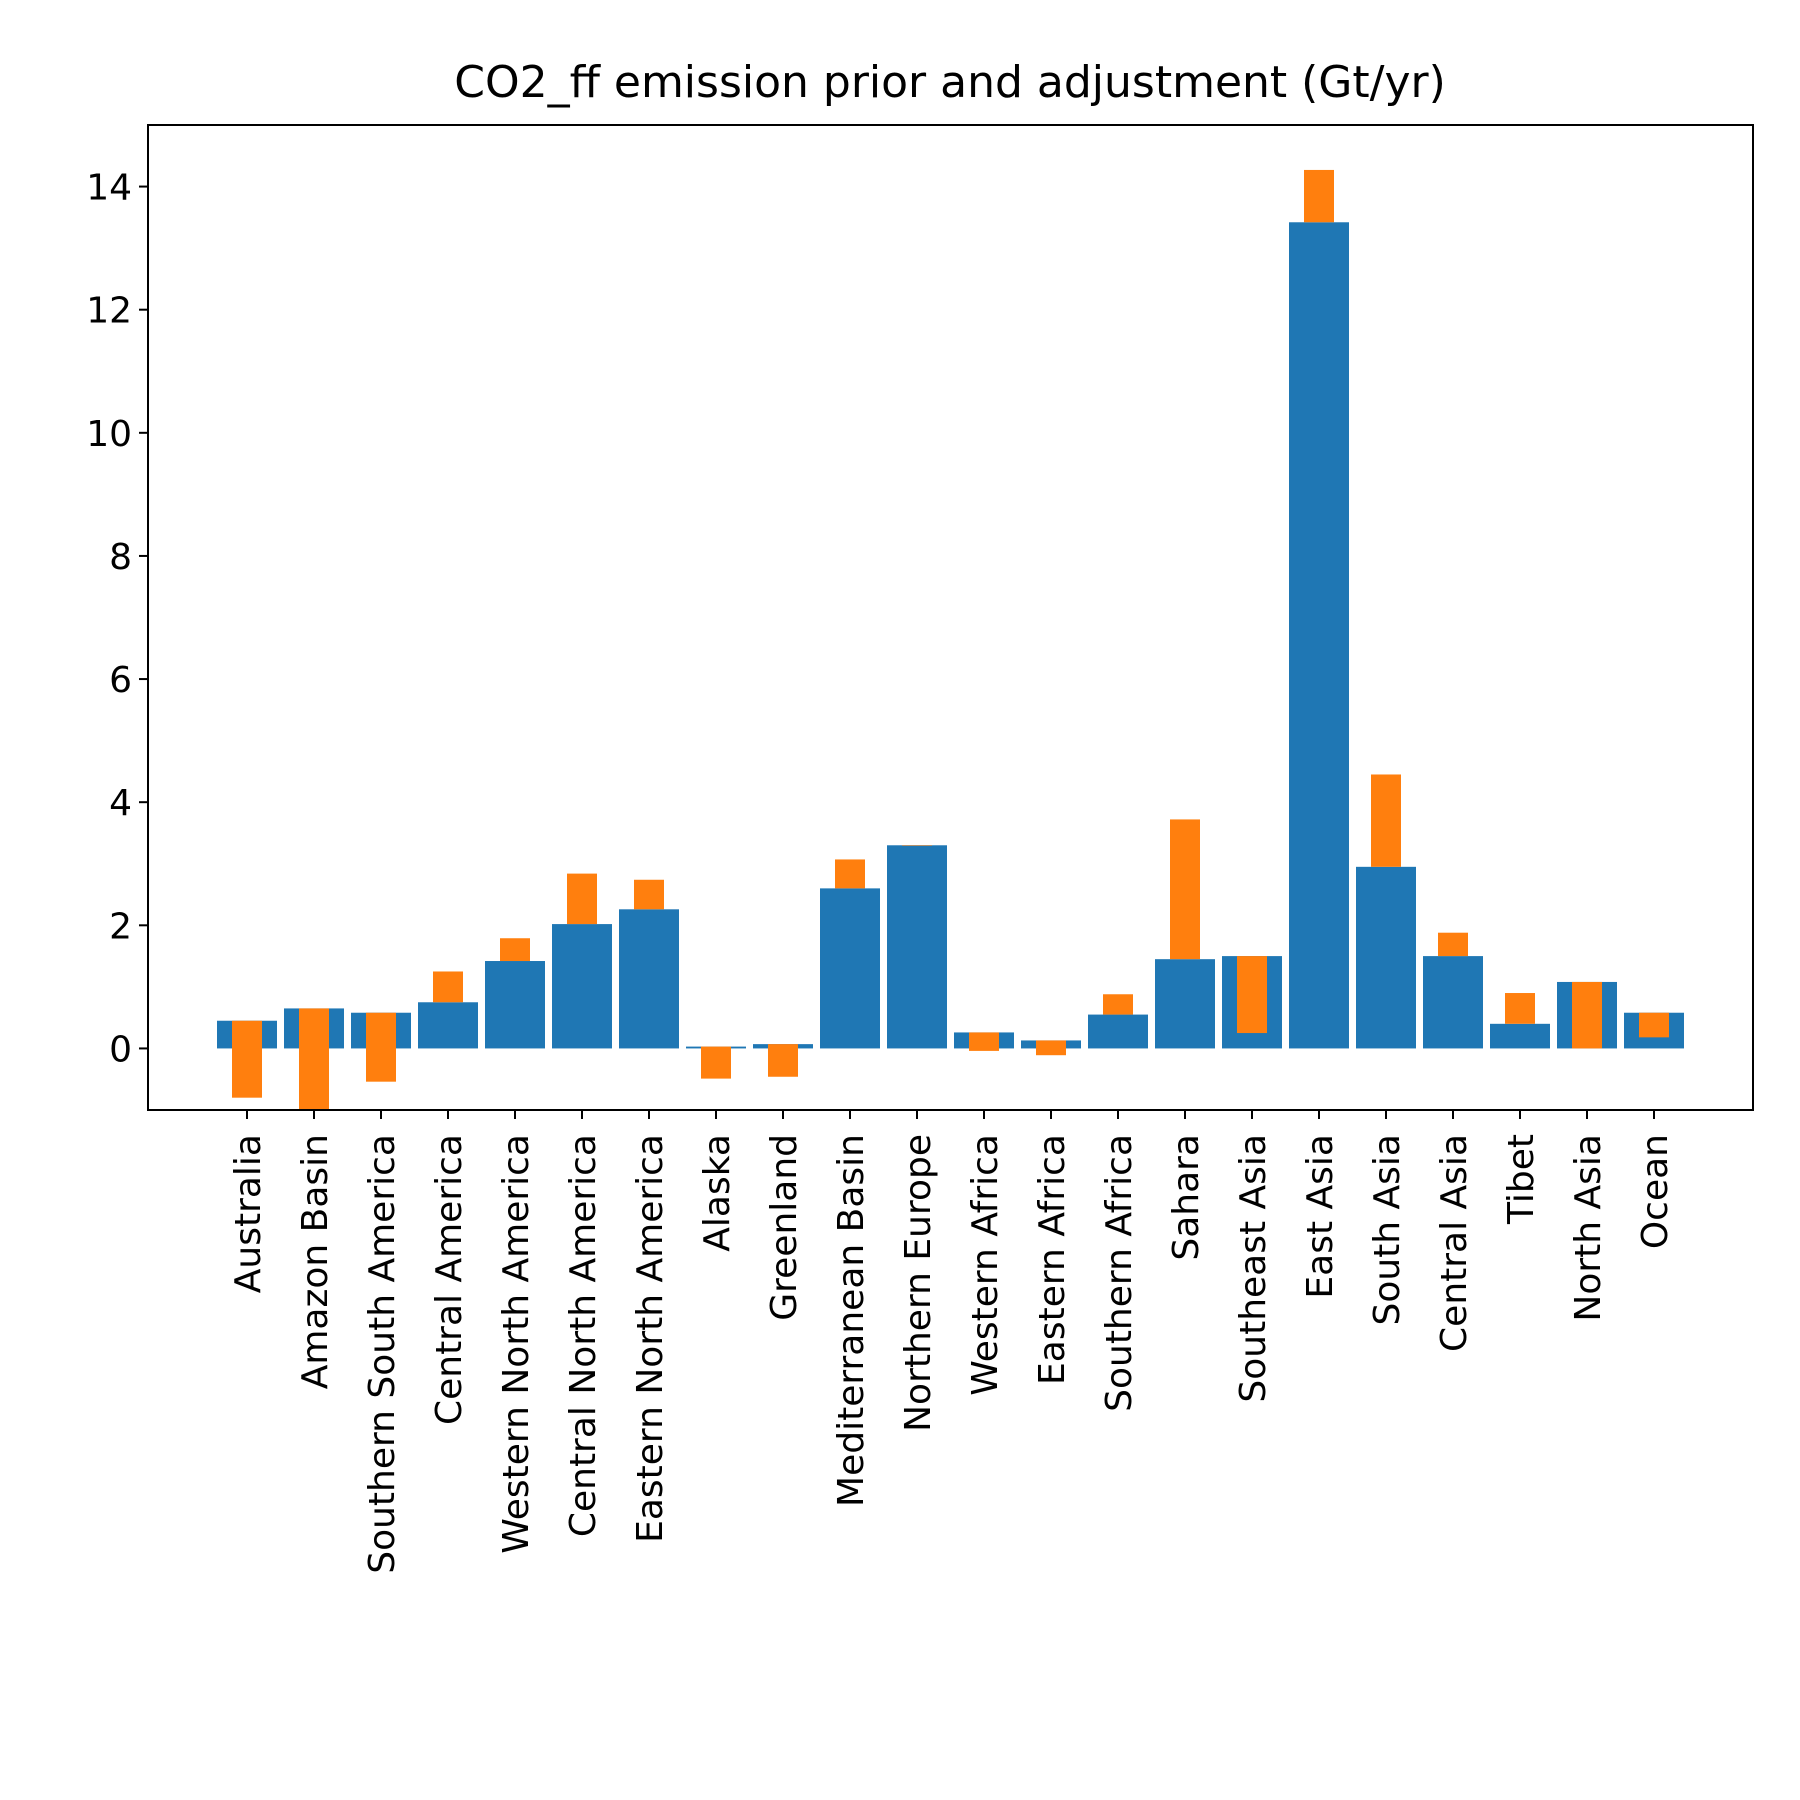 The height and width of the screenshot is (1800, 1800). Describe the element at coordinates (717, 1193) in the screenshot. I see `x-tick-label: Alaska` at that location.